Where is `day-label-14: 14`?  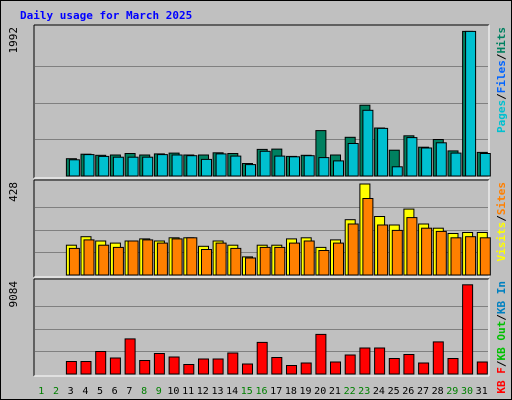 day-label-14: 14 is located at coordinates (232, 391).